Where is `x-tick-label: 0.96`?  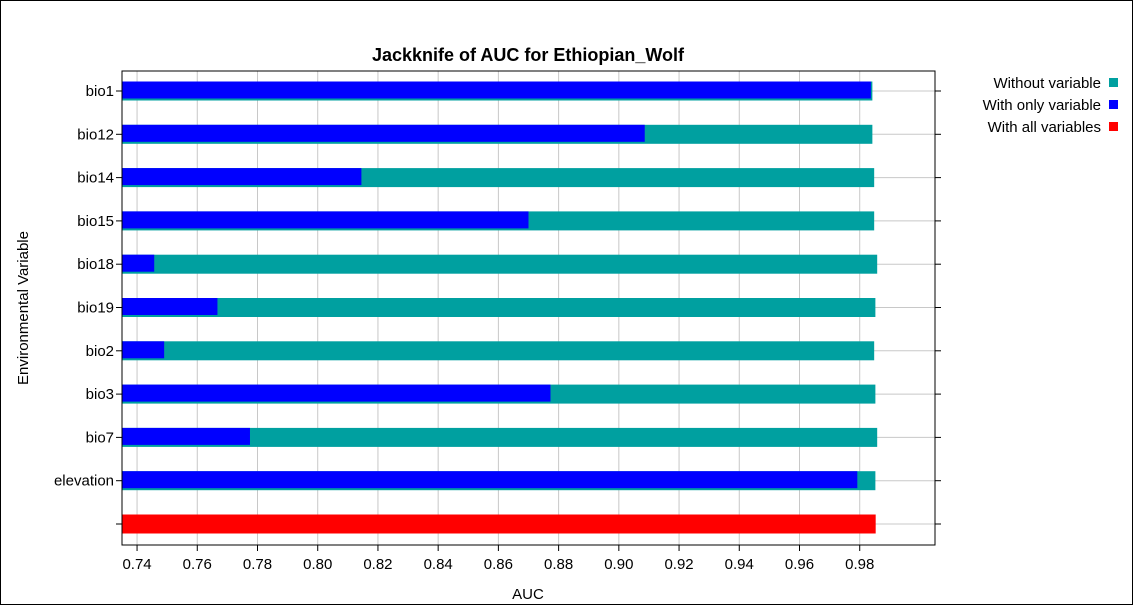
x-tick-label: 0.96 is located at coordinates (799, 564).